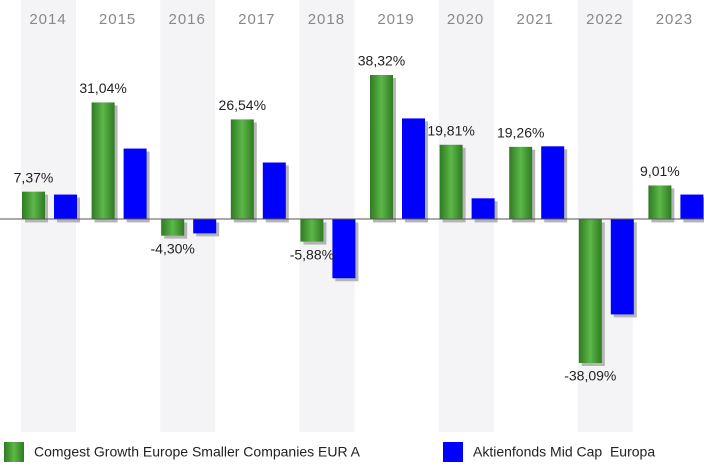 Image resolution: width=704 pixels, height=466 pixels. What do you see at coordinates (465, 19) in the screenshot?
I see `x-tick-label: 2020` at bounding box center [465, 19].